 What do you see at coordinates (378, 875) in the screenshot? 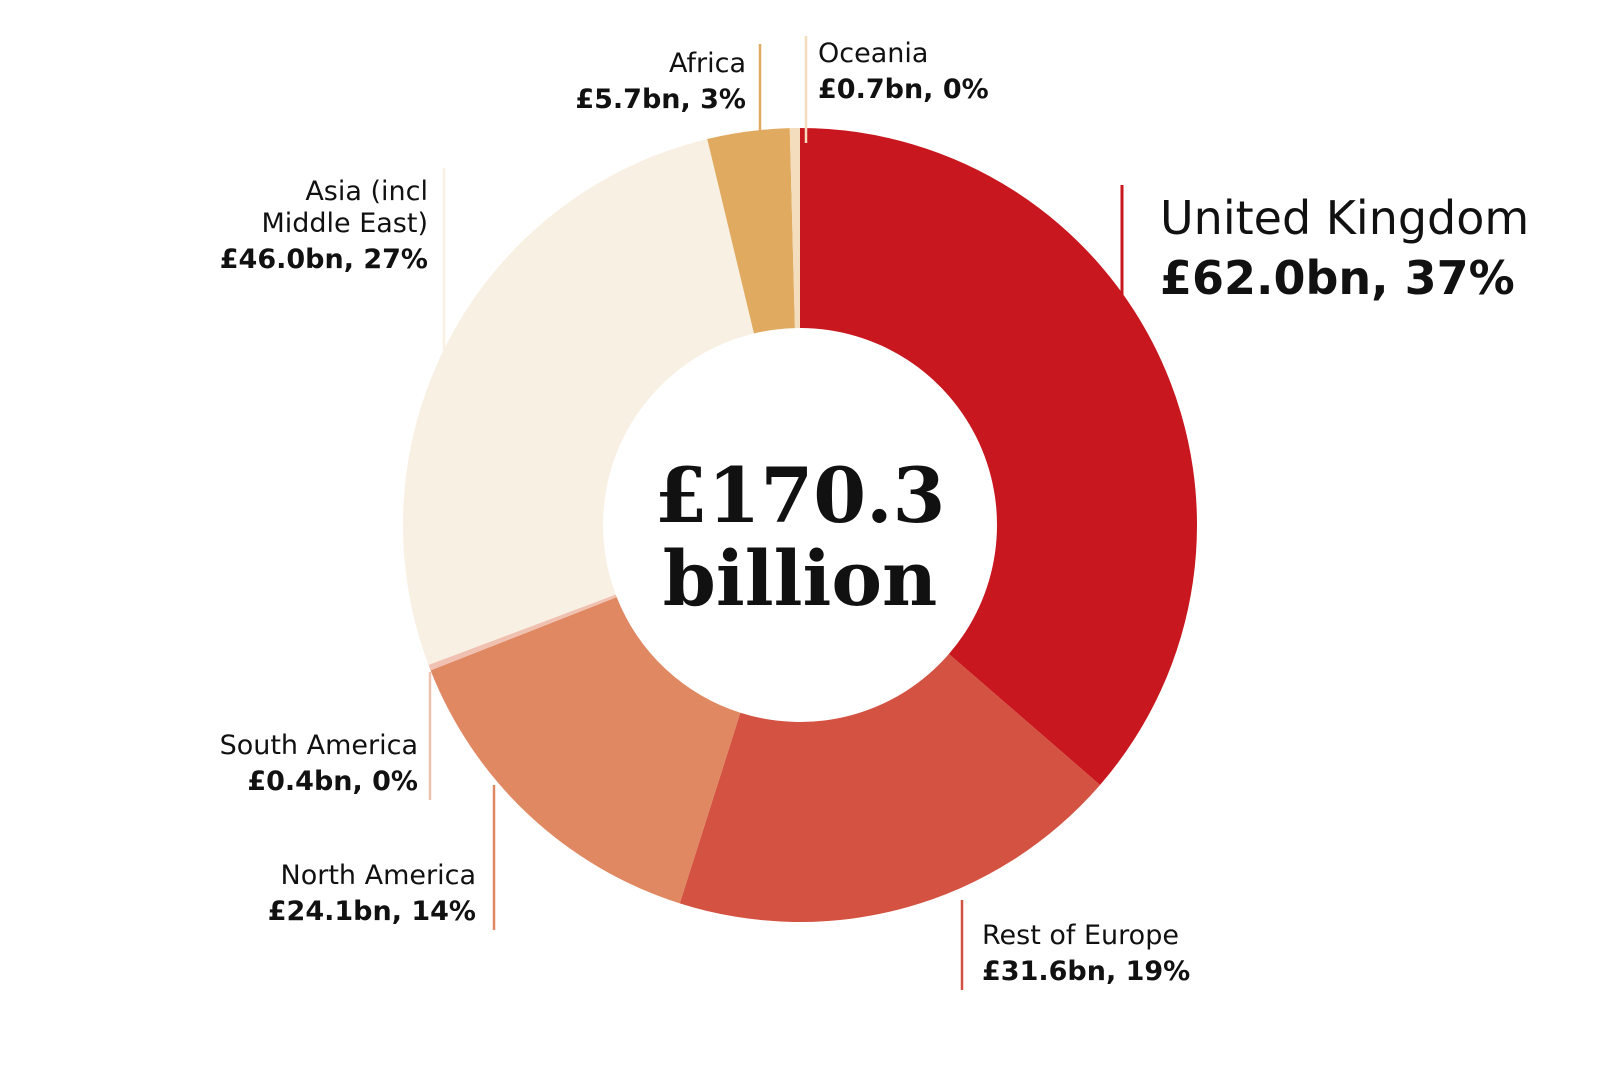
I see `label-name-north-america: North America` at bounding box center [378, 875].